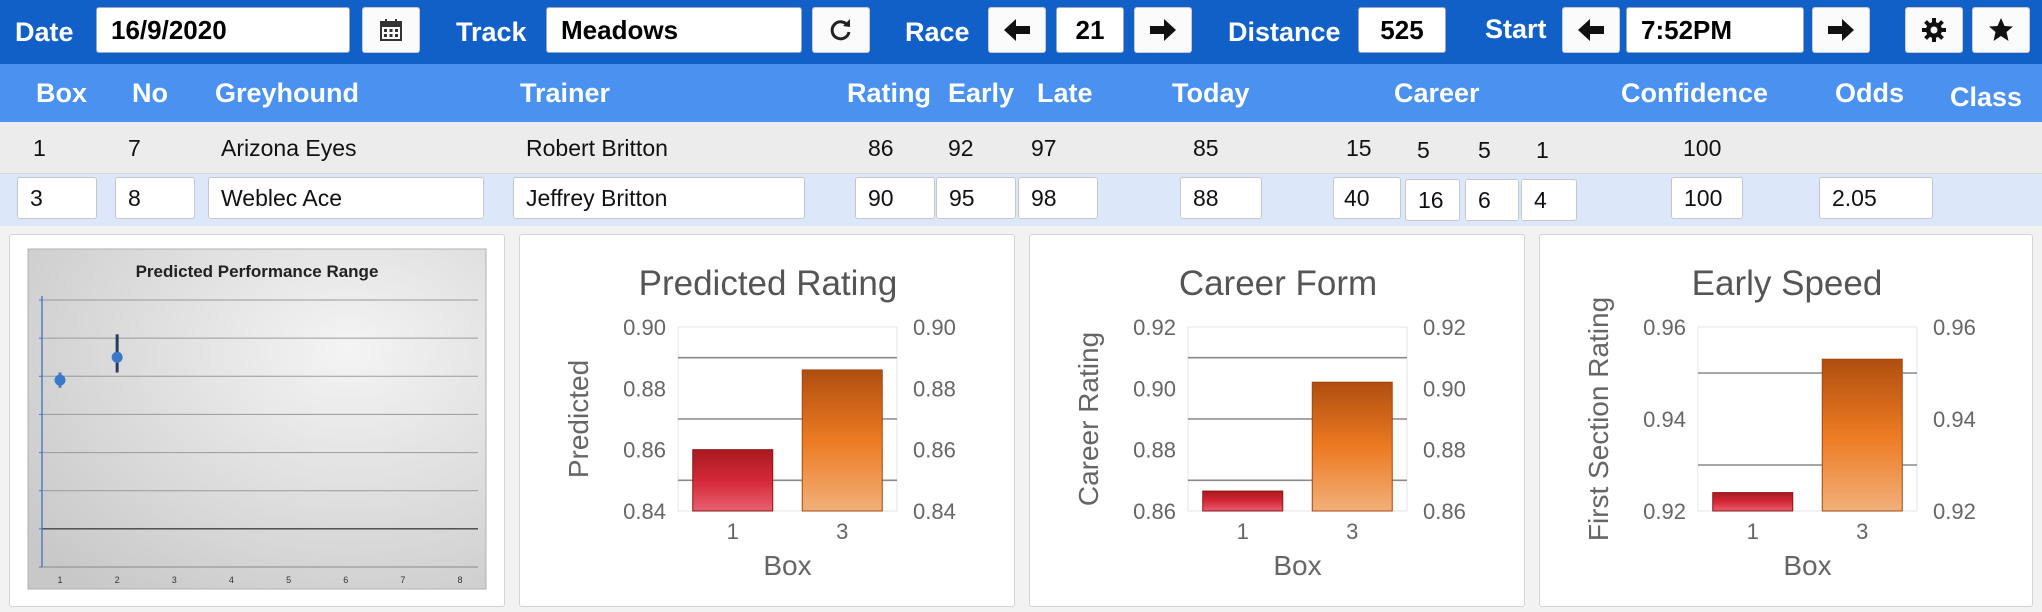 The width and height of the screenshot is (2042, 612). Describe the element at coordinates (1715, 30) in the screenshot. I see `start-time-field: 7:52PM` at that location.